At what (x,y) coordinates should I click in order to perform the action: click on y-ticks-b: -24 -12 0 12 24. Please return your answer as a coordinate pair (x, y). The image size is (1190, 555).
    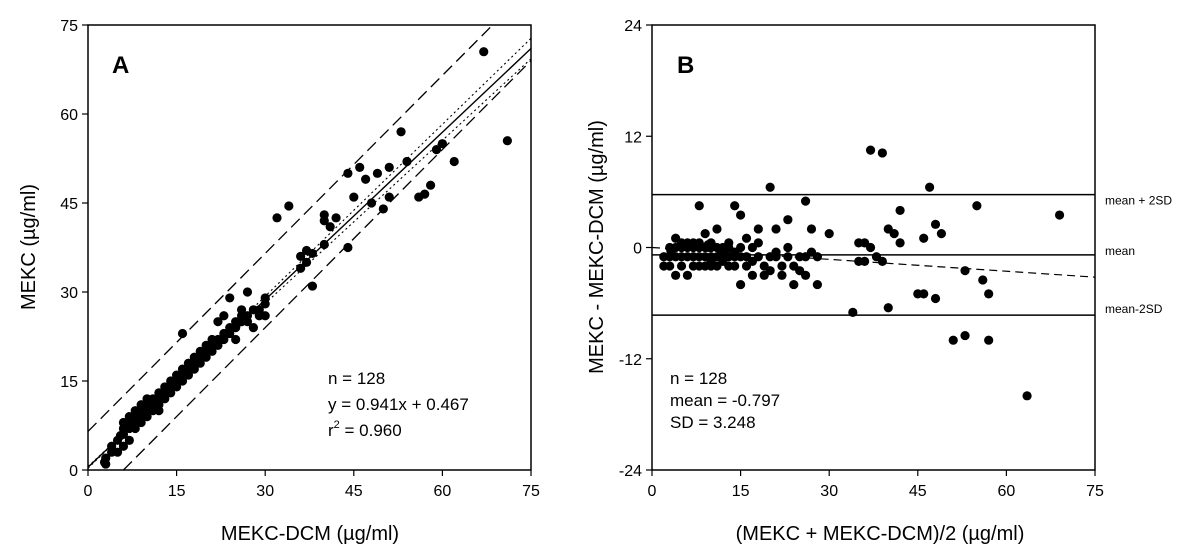
    Looking at the image, I should click on (635, 249).